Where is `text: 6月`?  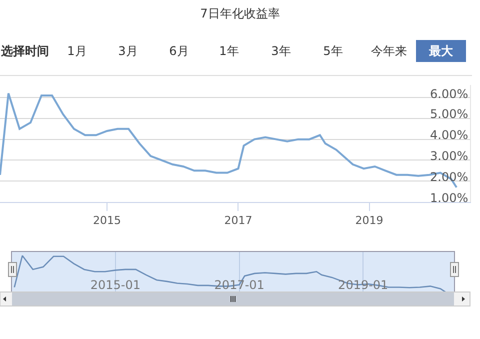 text: 6月 is located at coordinates (179, 51).